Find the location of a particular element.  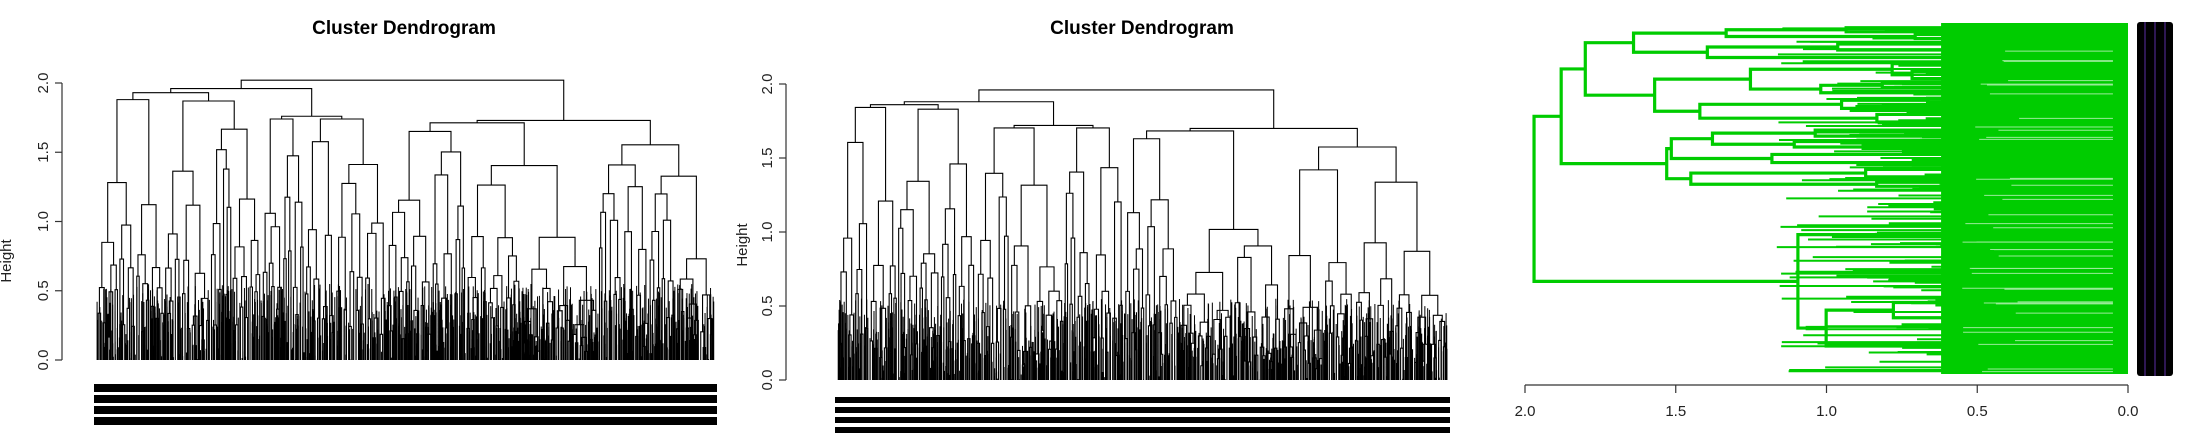

dendrogram-gap-lines is located at coordinates (2037, 211).